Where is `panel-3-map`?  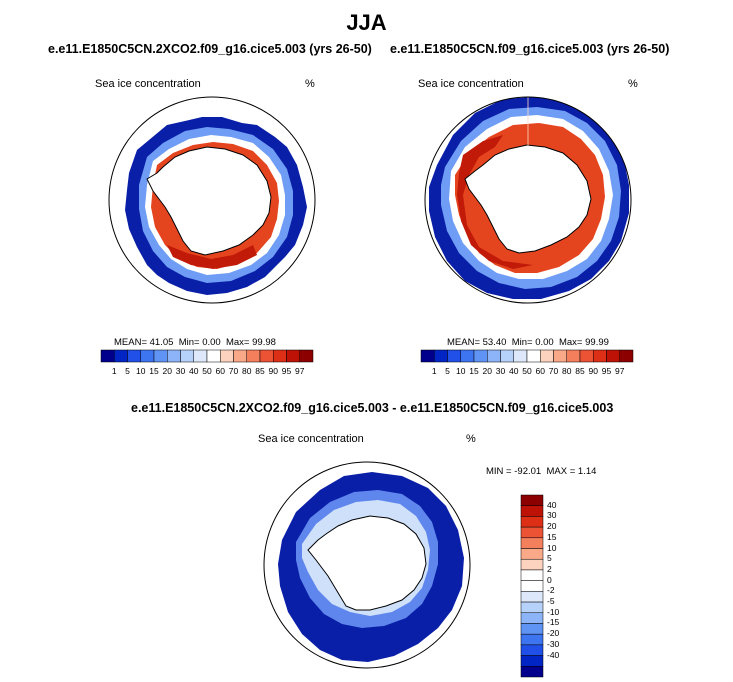
panel-3-map is located at coordinates (367, 565).